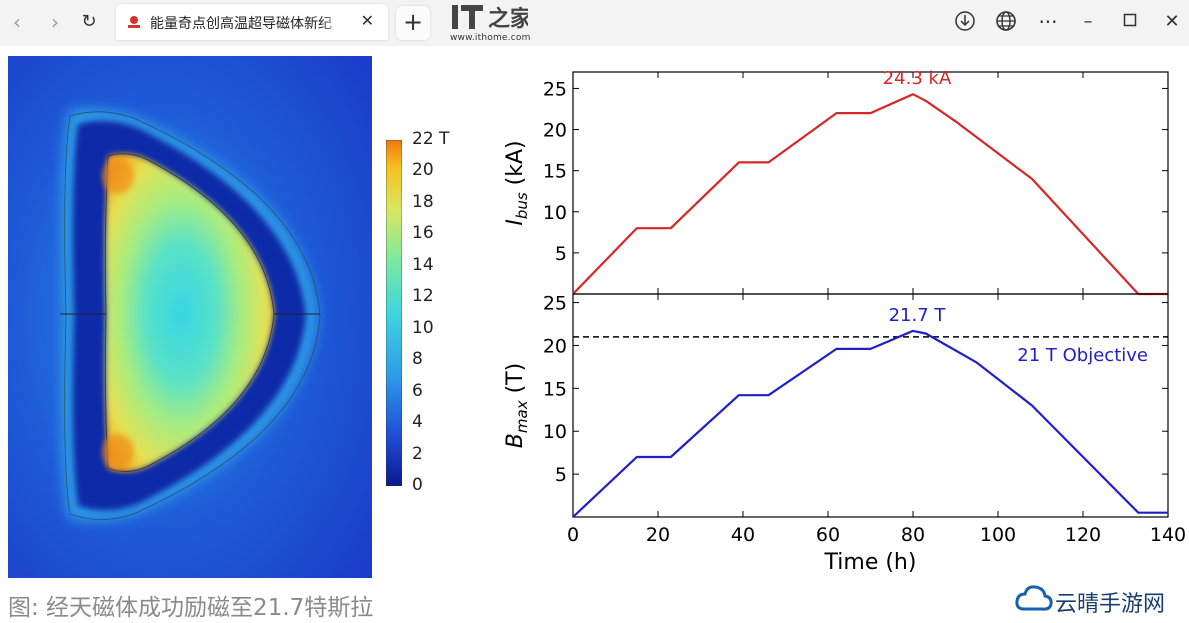  I want to click on x-tick-label: 140, so click(1168, 535).